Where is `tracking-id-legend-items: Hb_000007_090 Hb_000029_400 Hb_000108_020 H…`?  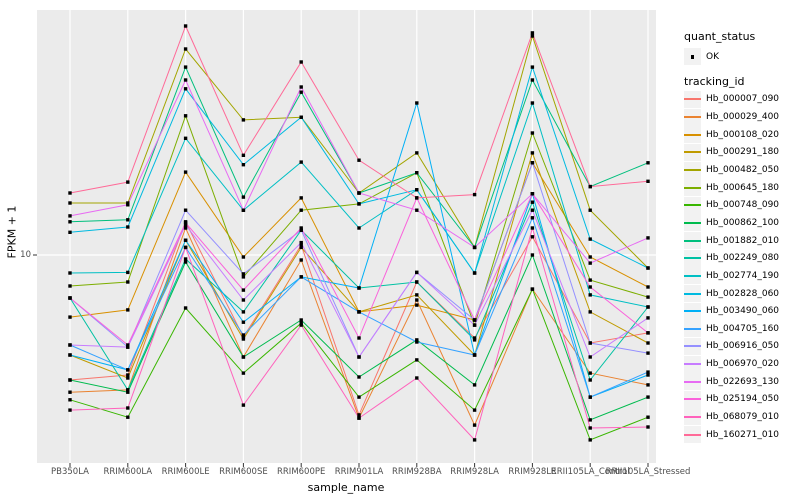
tracking-id-legend-items: Hb_000007_090 Hb_000029_400 Hb_000108_020 H… is located at coordinates (741, 267).